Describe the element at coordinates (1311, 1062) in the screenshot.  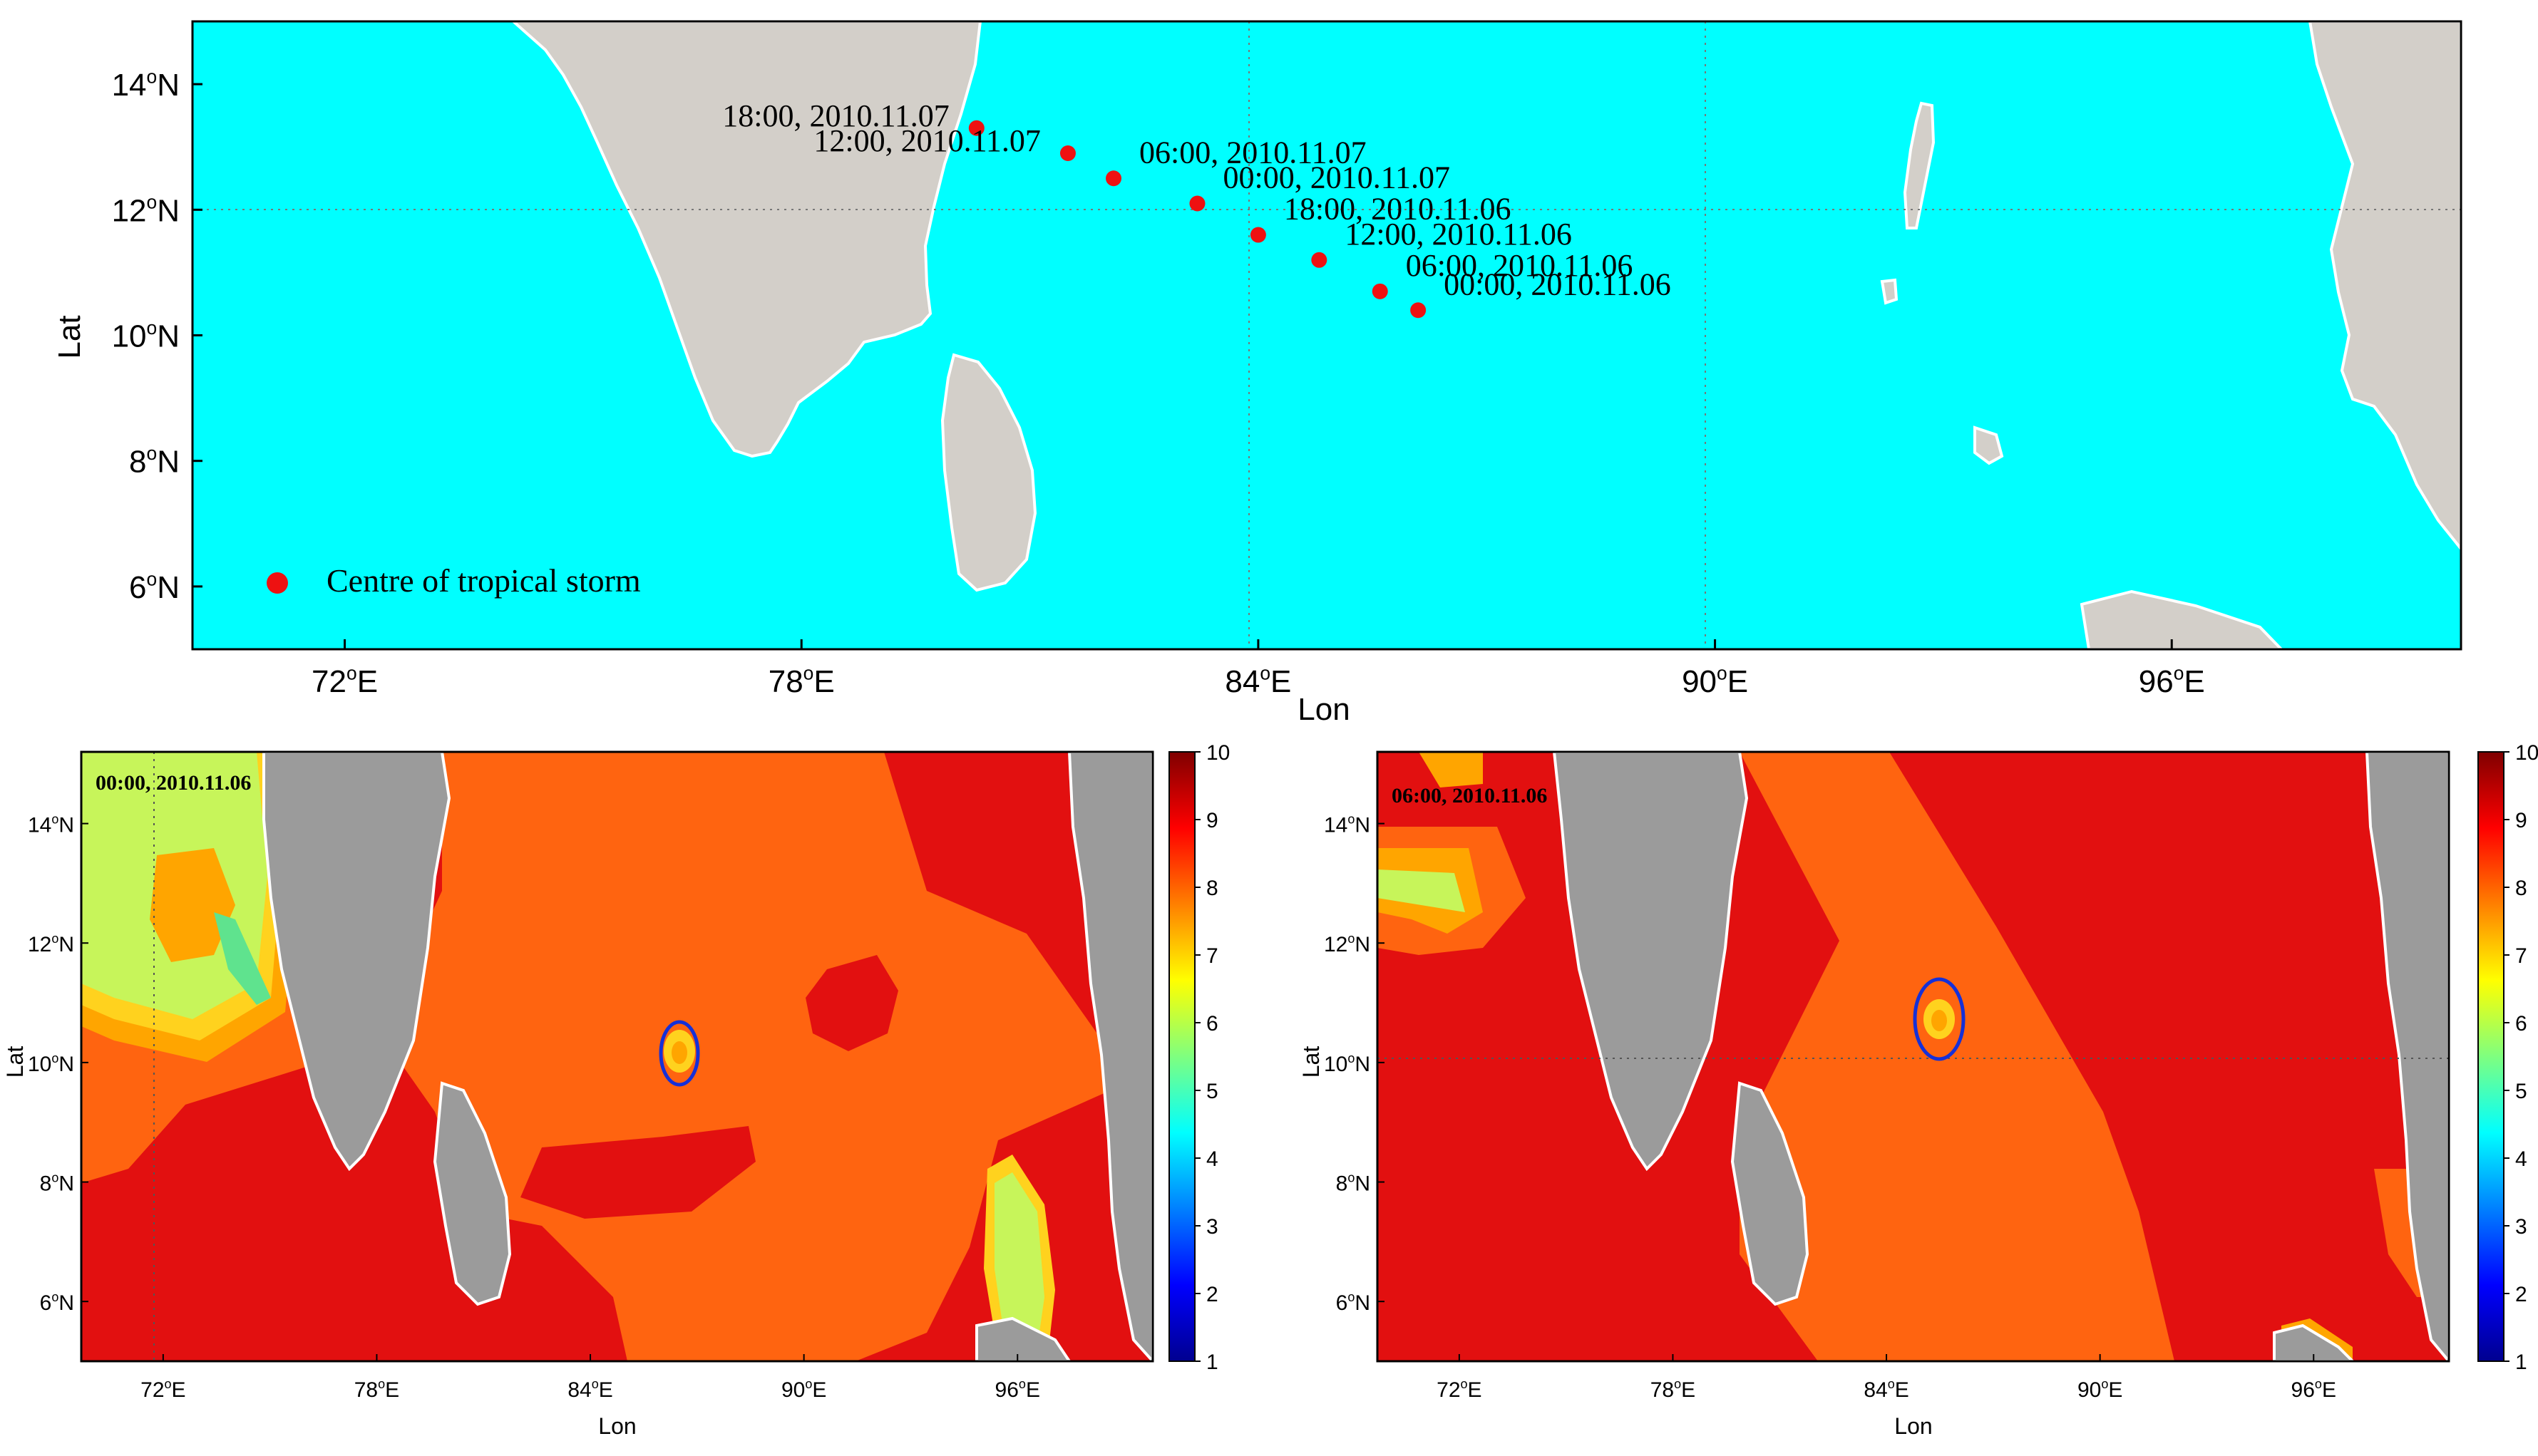
I see `panel-b-ylabel: Lat` at that location.